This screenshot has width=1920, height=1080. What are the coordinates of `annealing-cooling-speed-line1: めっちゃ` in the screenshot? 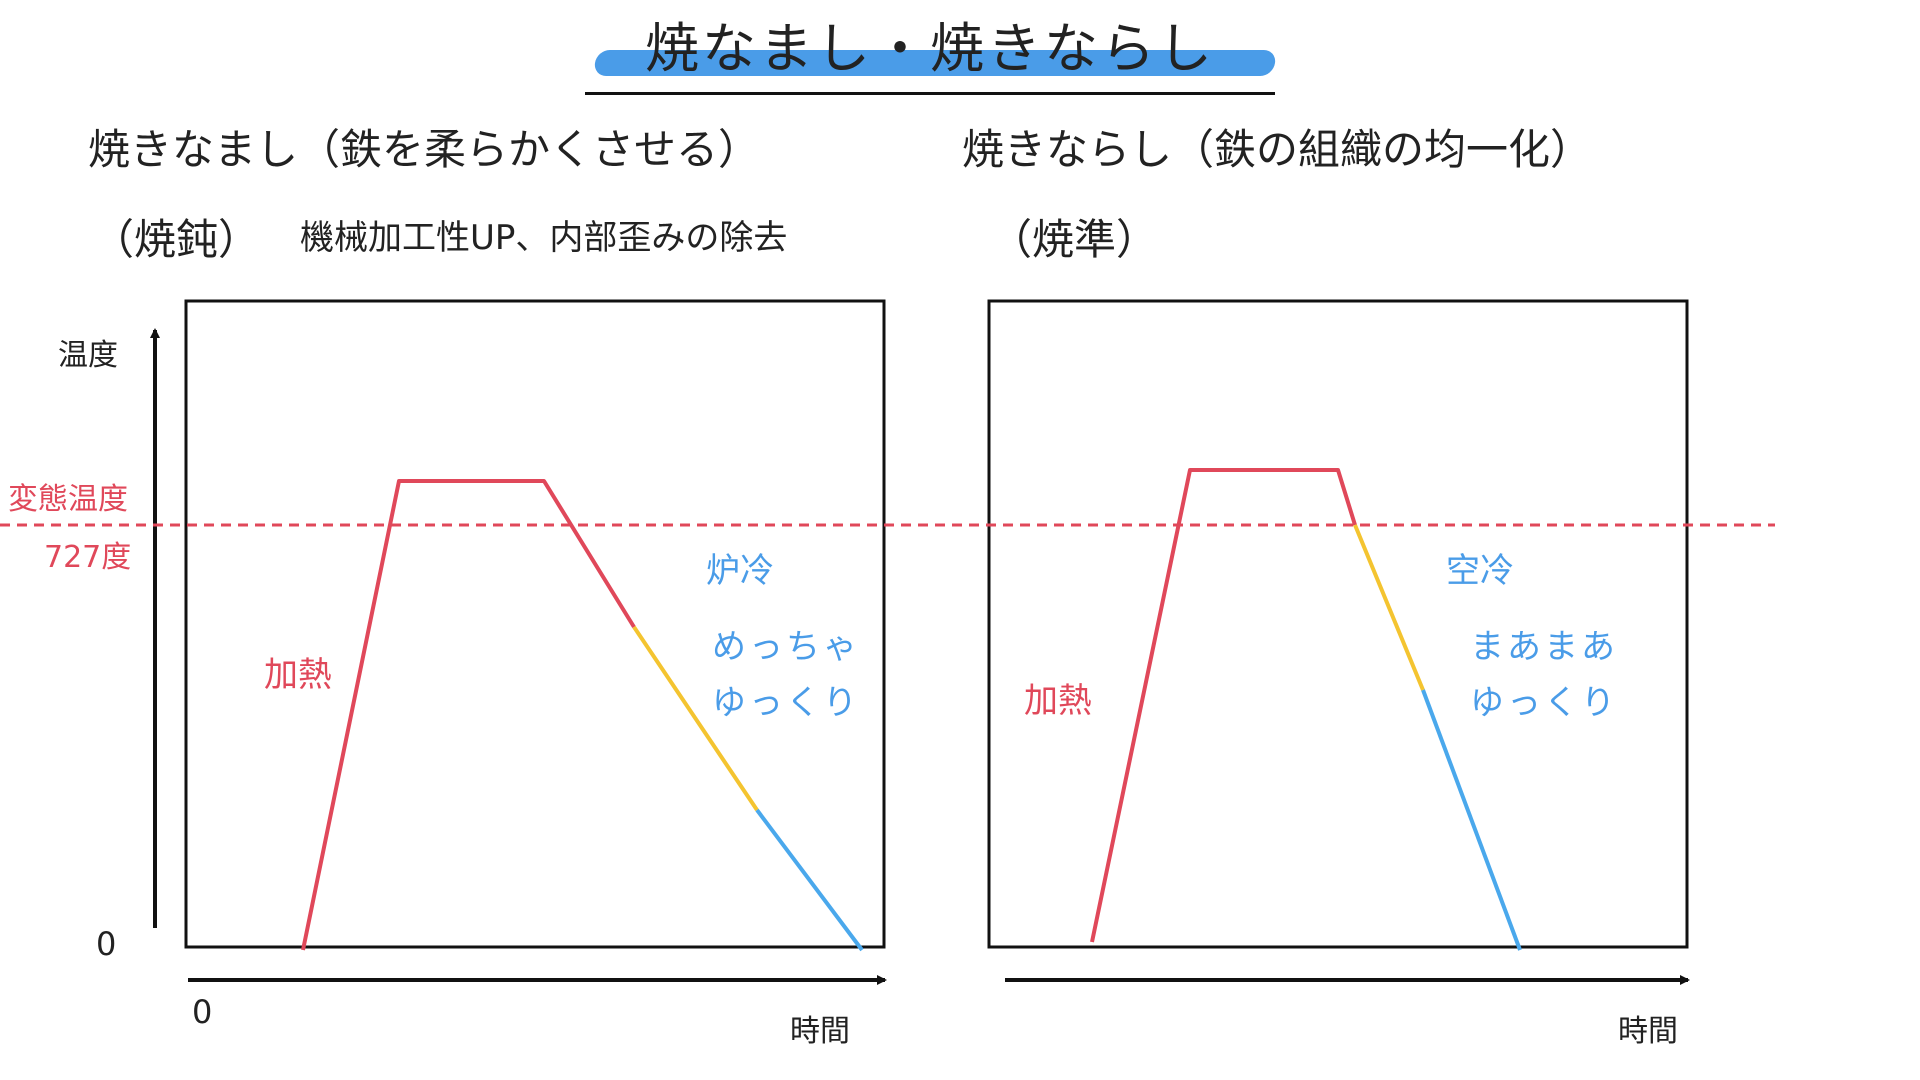 It's located at (786, 647).